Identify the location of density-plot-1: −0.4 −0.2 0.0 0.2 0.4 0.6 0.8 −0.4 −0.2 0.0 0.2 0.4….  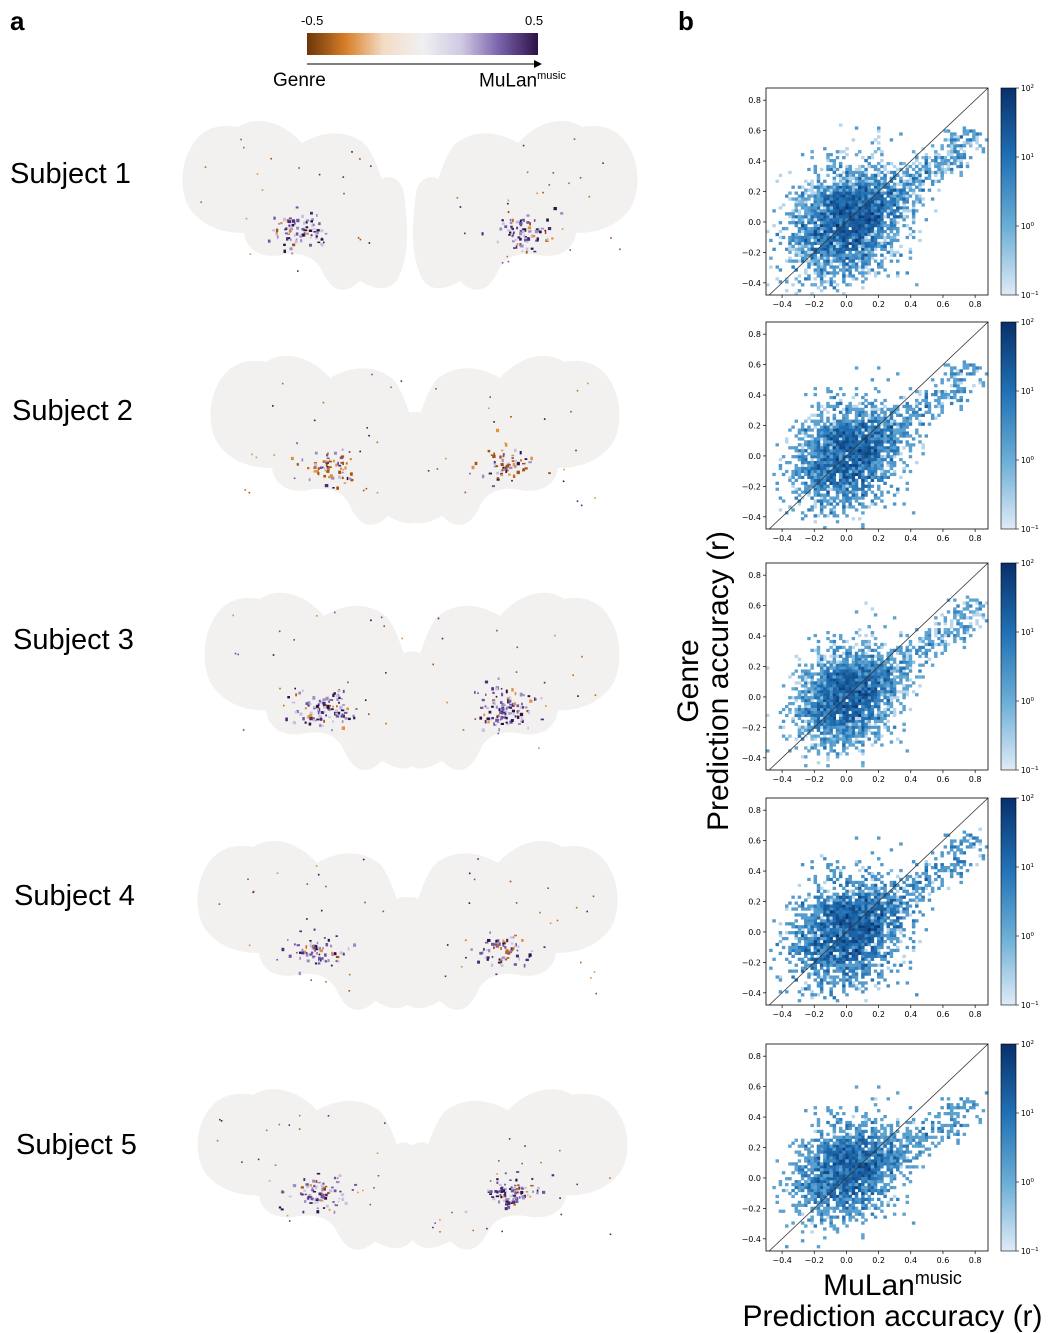
(890, 196).